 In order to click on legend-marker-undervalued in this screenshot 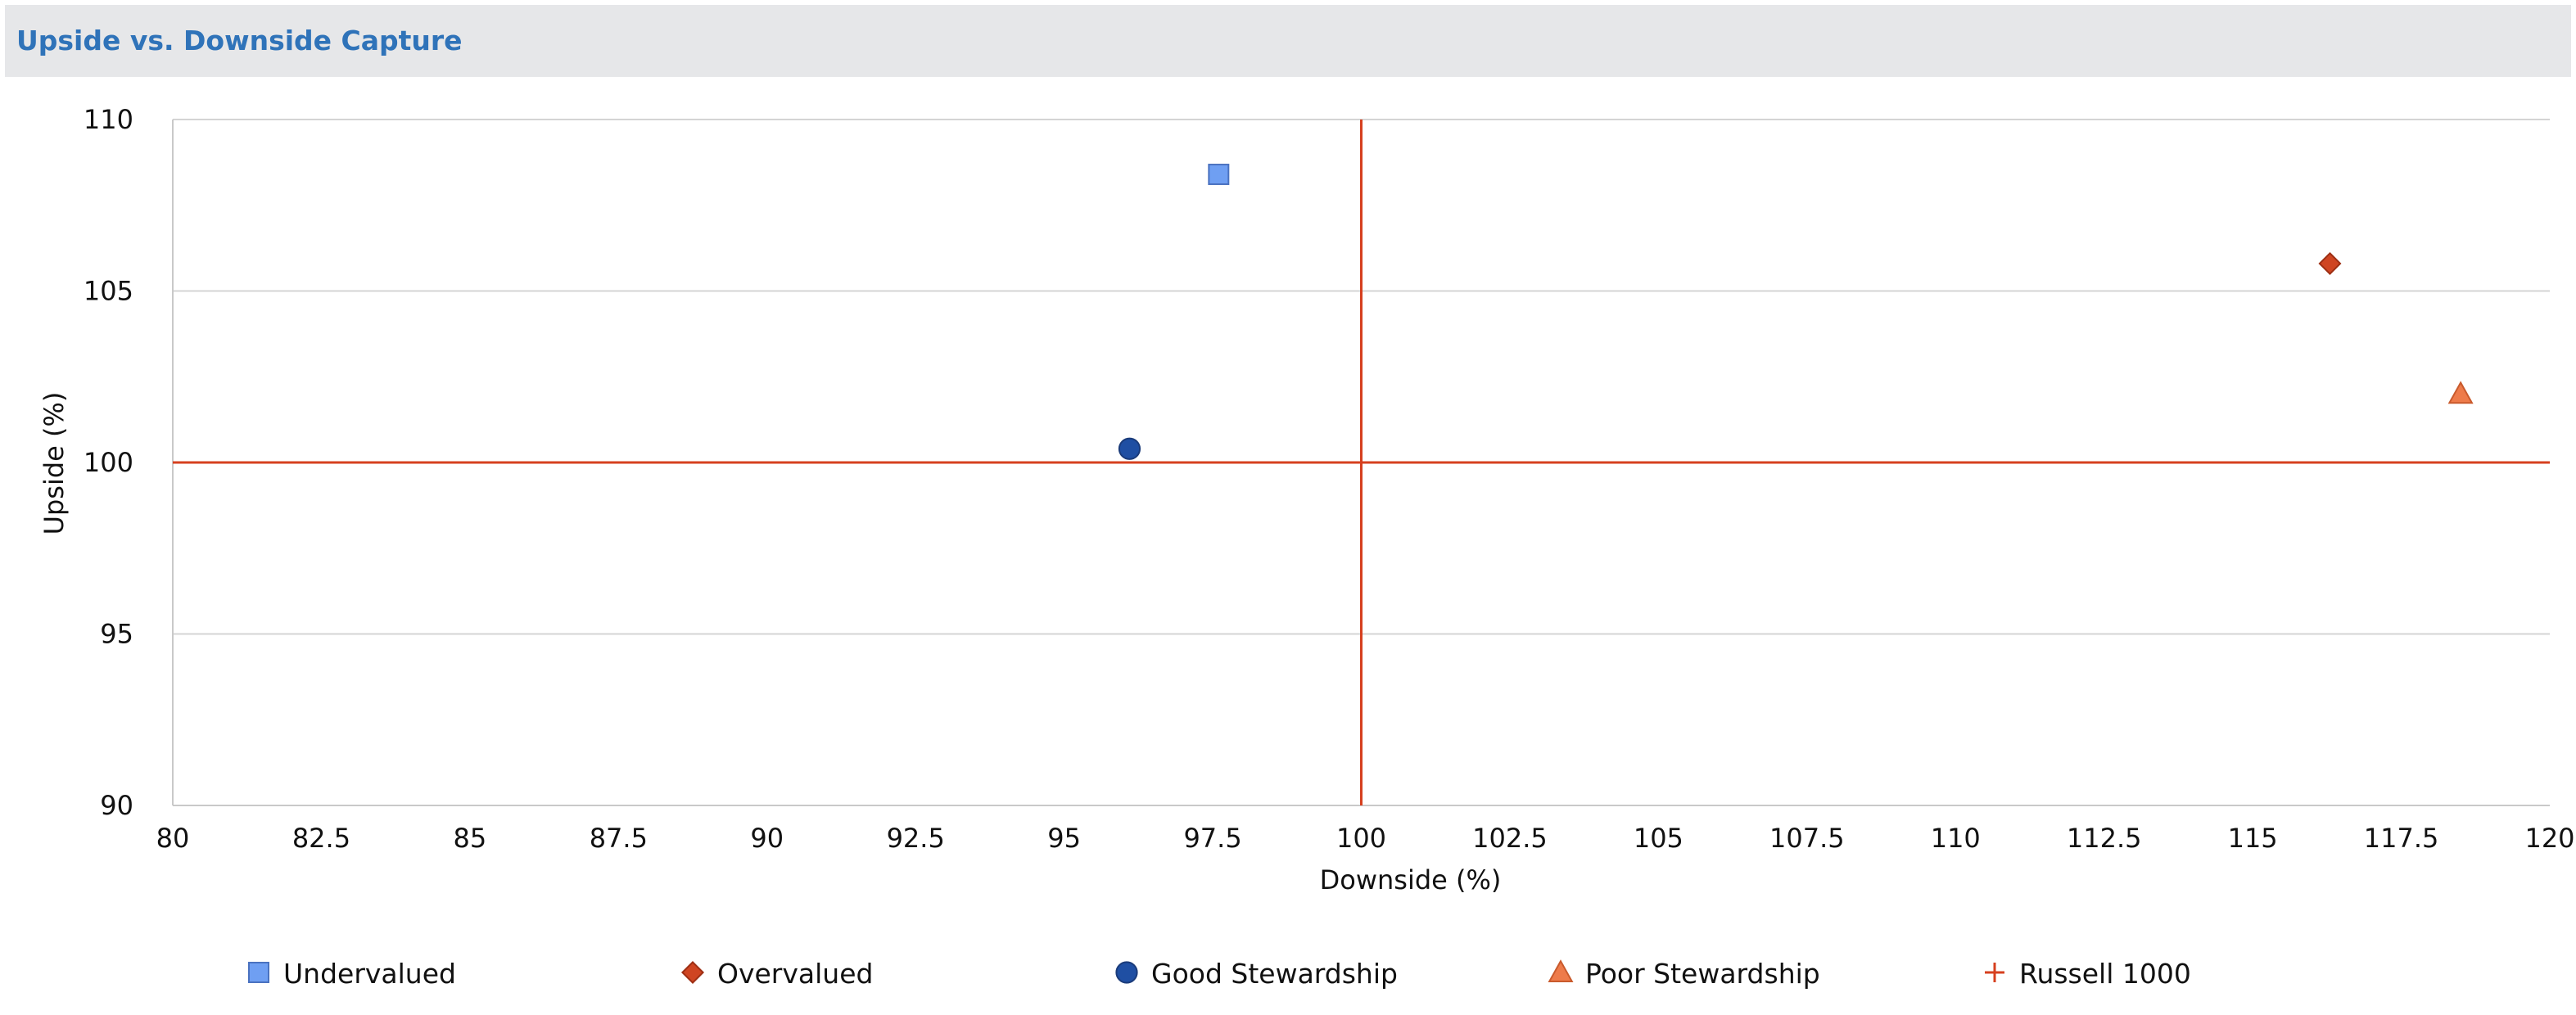, I will do `click(258, 973)`.